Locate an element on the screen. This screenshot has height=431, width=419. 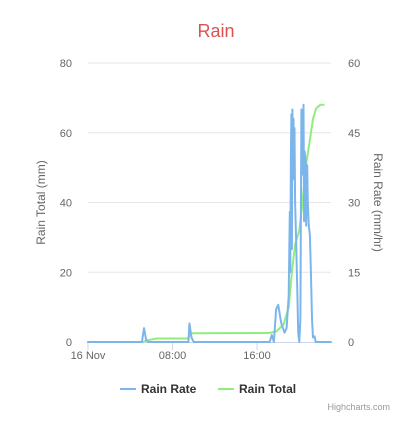
y-right-axis-title: Rain Rate (mm/hr) is located at coordinates (378, 202).